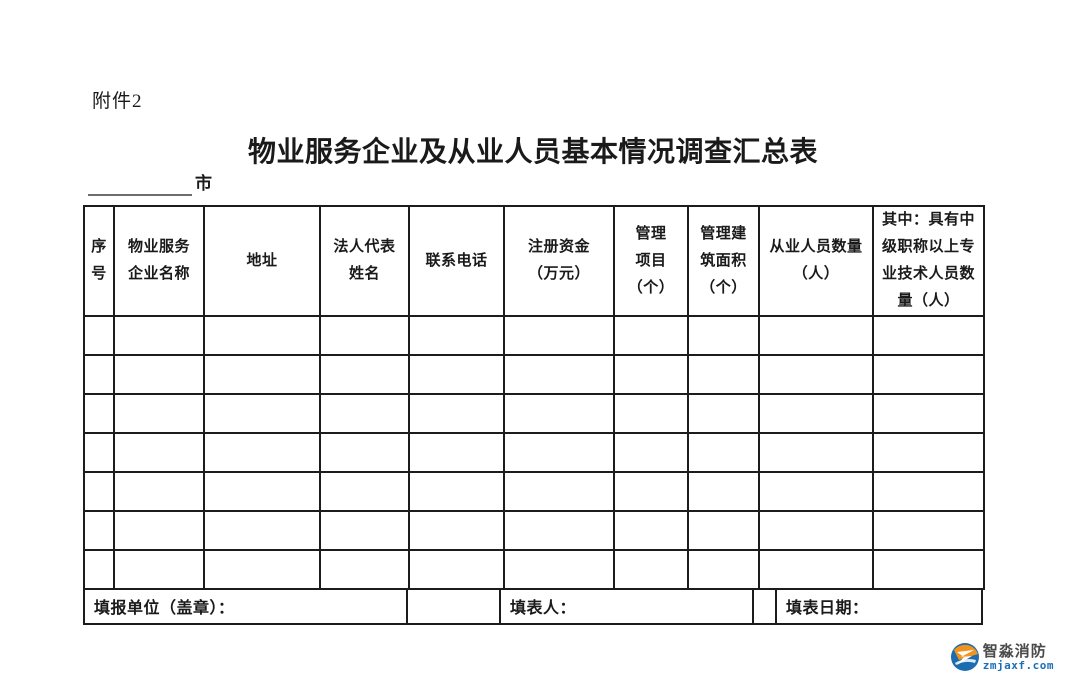  I want to click on attachment-label: 附件2, so click(117, 101).